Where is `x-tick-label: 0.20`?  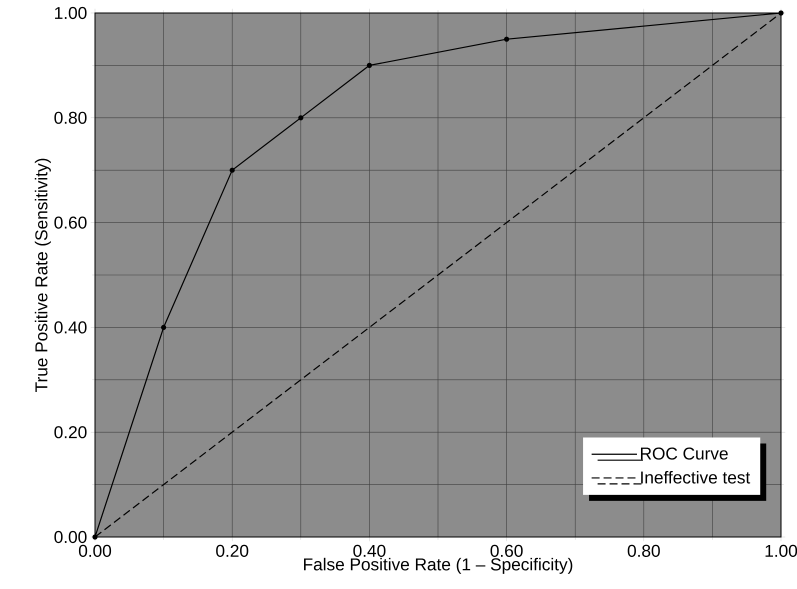 x-tick-label: 0.20 is located at coordinates (232, 550).